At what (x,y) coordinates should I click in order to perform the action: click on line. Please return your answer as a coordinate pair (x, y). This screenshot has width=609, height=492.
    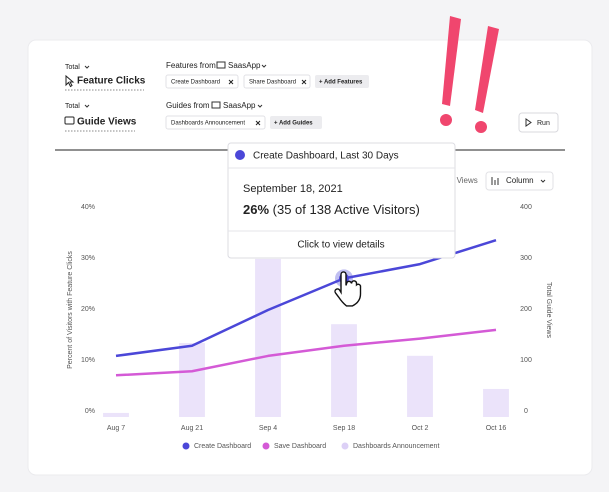
    Looking at the image, I should click on (306, 352).